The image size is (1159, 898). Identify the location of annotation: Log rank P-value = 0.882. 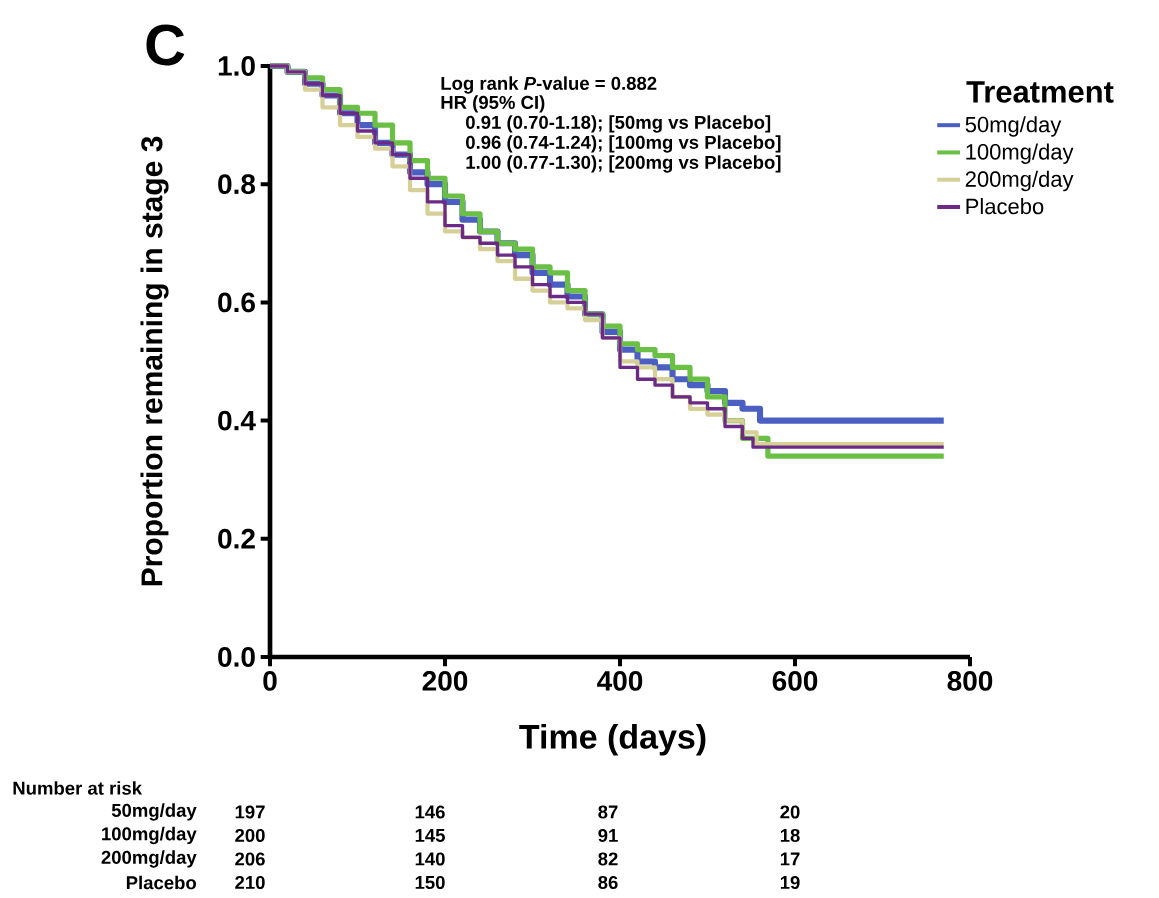
(549, 85).